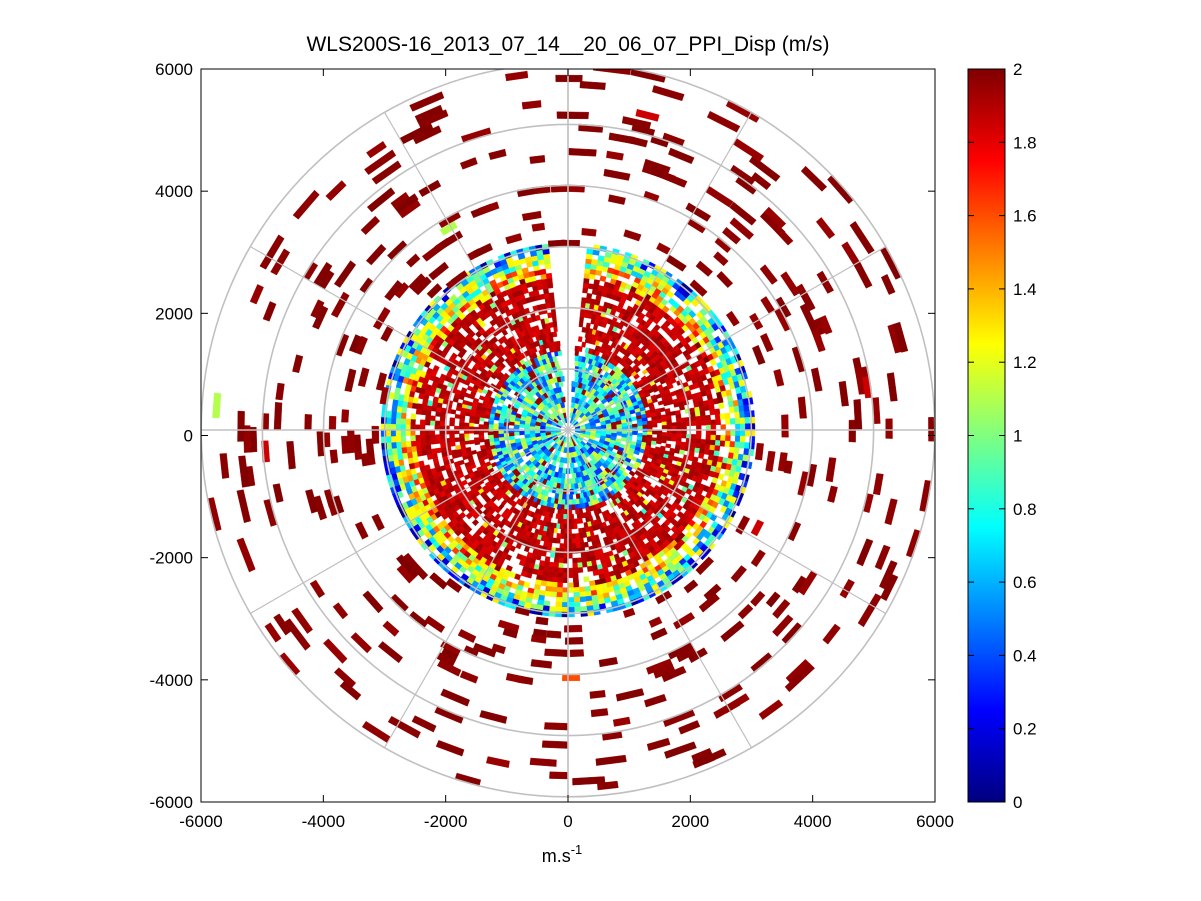 This screenshot has width=1201, height=901. Describe the element at coordinates (690, 821) in the screenshot. I see `x-tick-label: 2000` at that location.